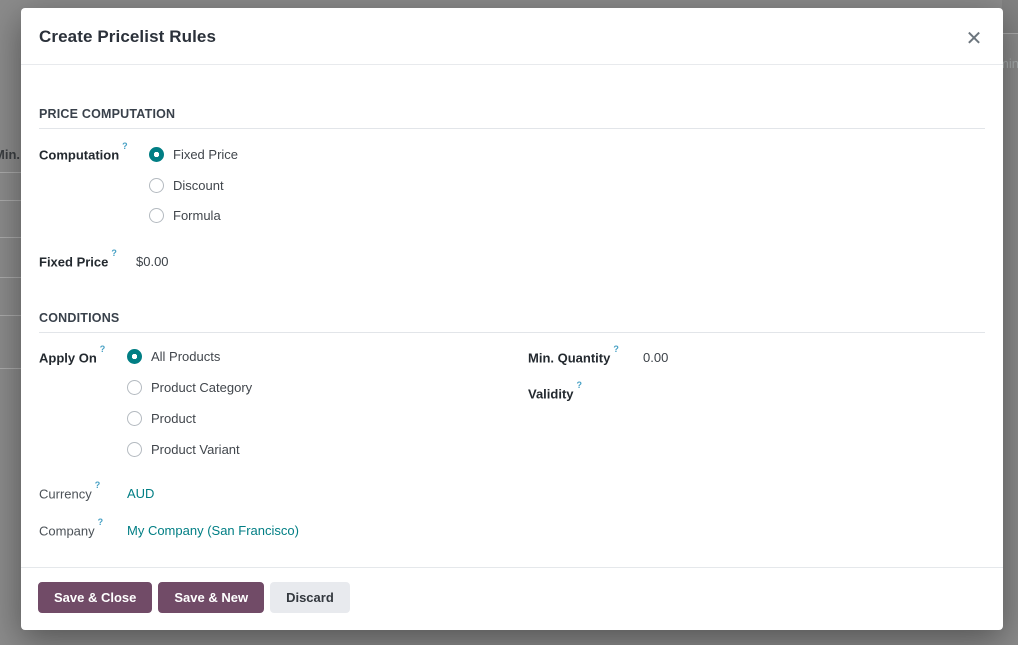 Image resolution: width=1018 pixels, height=645 pixels. Describe the element at coordinates (186, 356) in the screenshot. I see `radio-label: All Products` at that location.